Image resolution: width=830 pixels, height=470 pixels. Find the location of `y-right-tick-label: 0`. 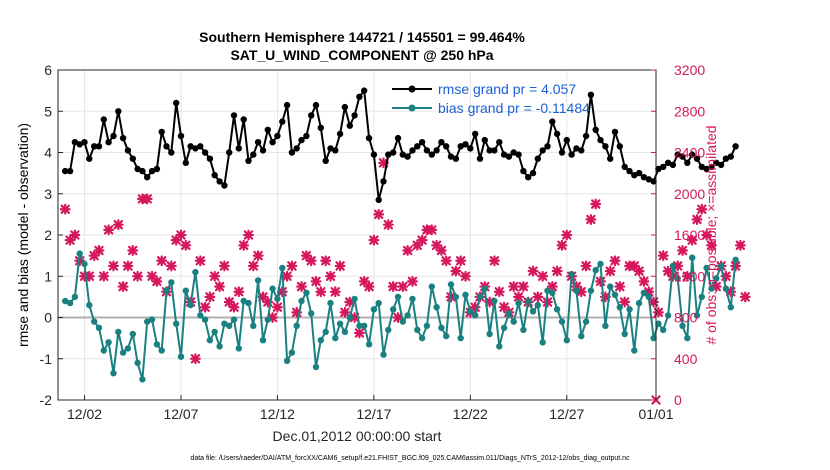

y-right-tick-label: 0 is located at coordinates (678, 400).